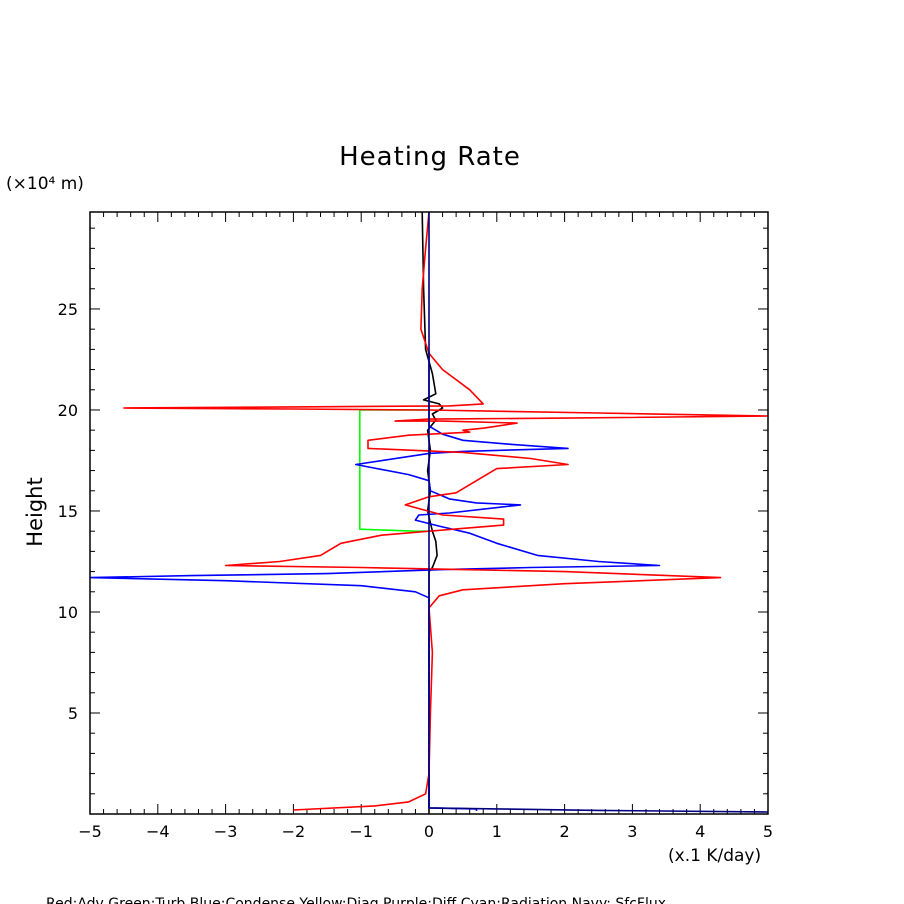  What do you see at coordinates (429, 831) in the screenshot?
I see `x-tick-label: 0` at bounding box center [429, 831].